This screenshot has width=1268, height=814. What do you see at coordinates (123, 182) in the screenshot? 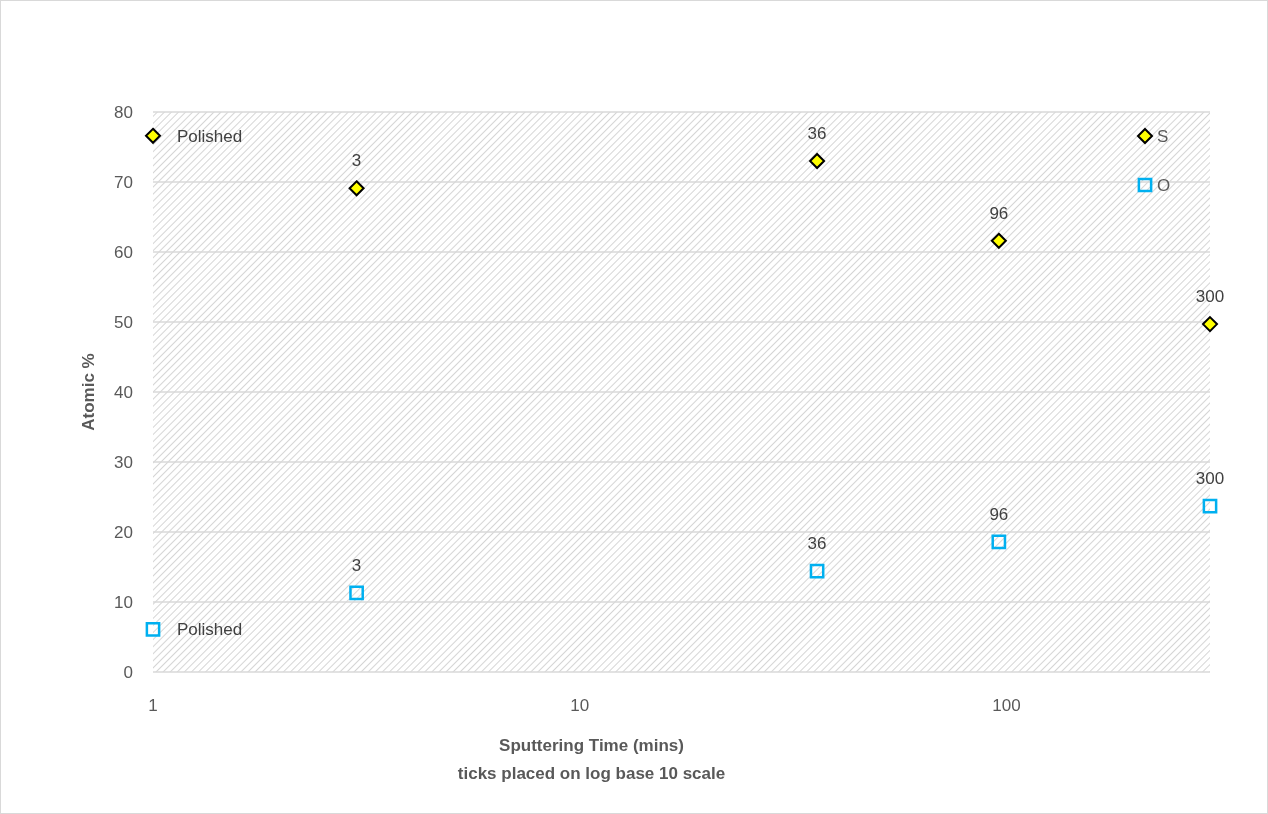
I see `y-tick-label: 70` at bounding box center [123, 182].